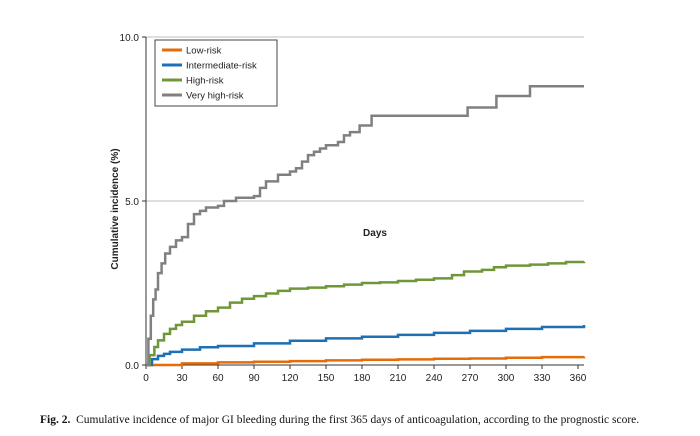  Describe the element at coordinates (132, 202) in the screenshot. I see `y-tick-label: 5.0` at that location.